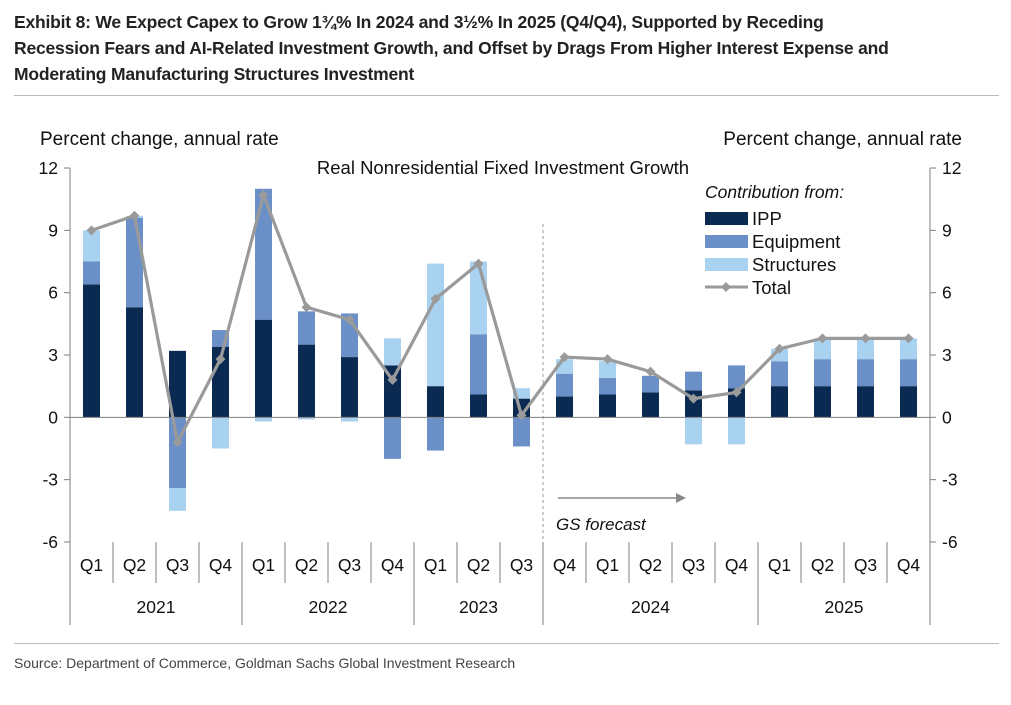 This screenshot has height=705, width=1011. What do you see at coordinates (328, 607) in the screenshot?
I see `x-year-label-2022: 2022` at bounding box center [328, 607].